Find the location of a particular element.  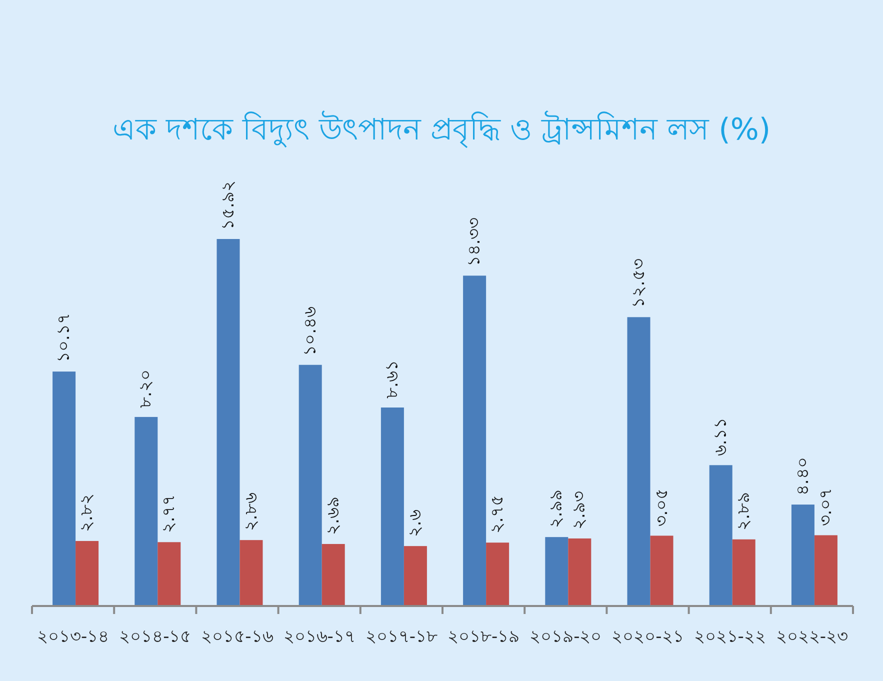

x-tick-label: ২০১৫-১৬ is located at coordinates (237, 637).